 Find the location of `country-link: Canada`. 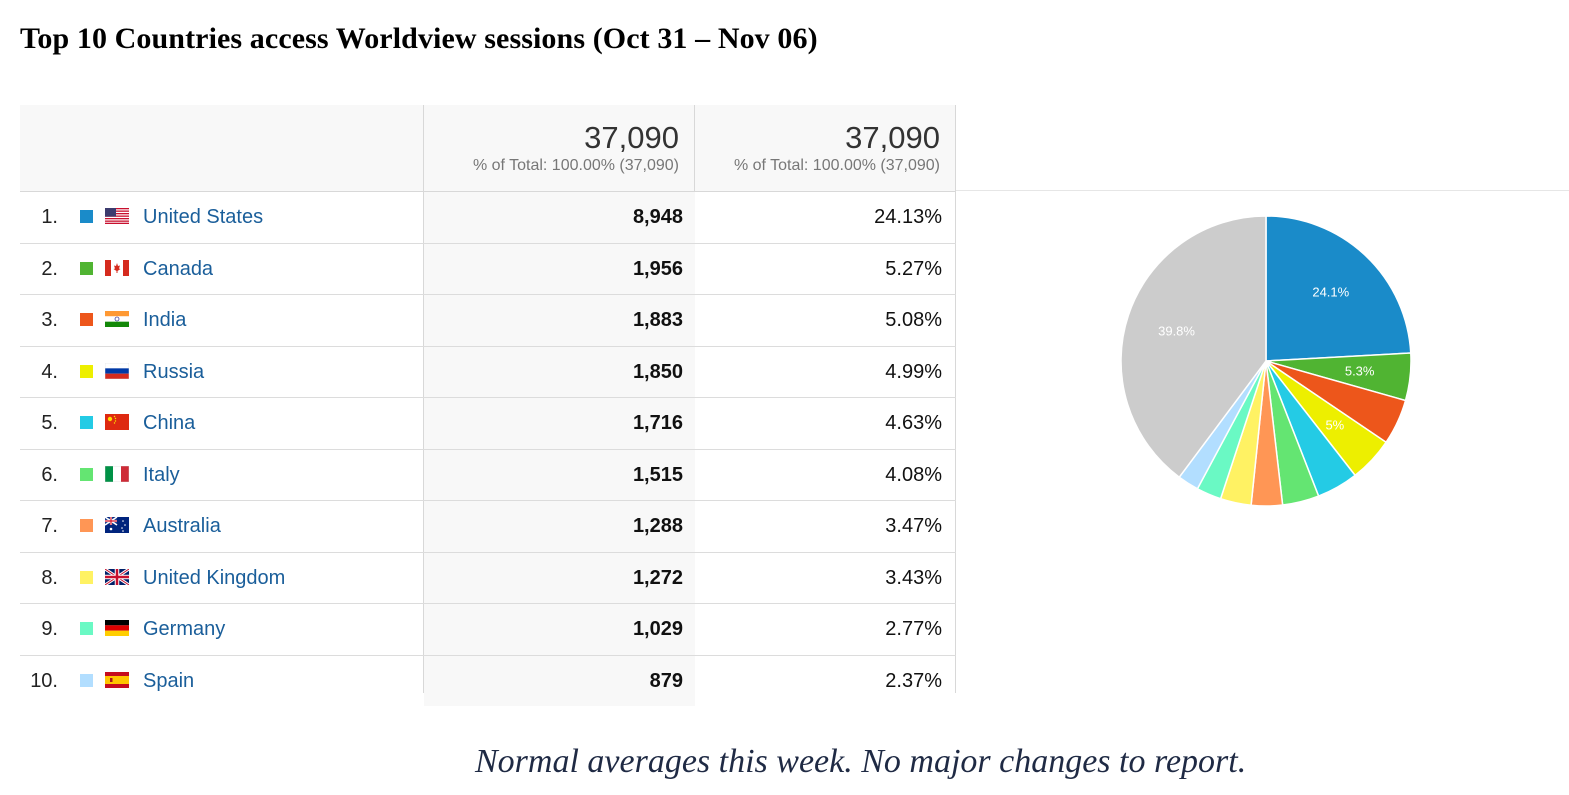

country-link: Canada is located at coordinates (178, 268).